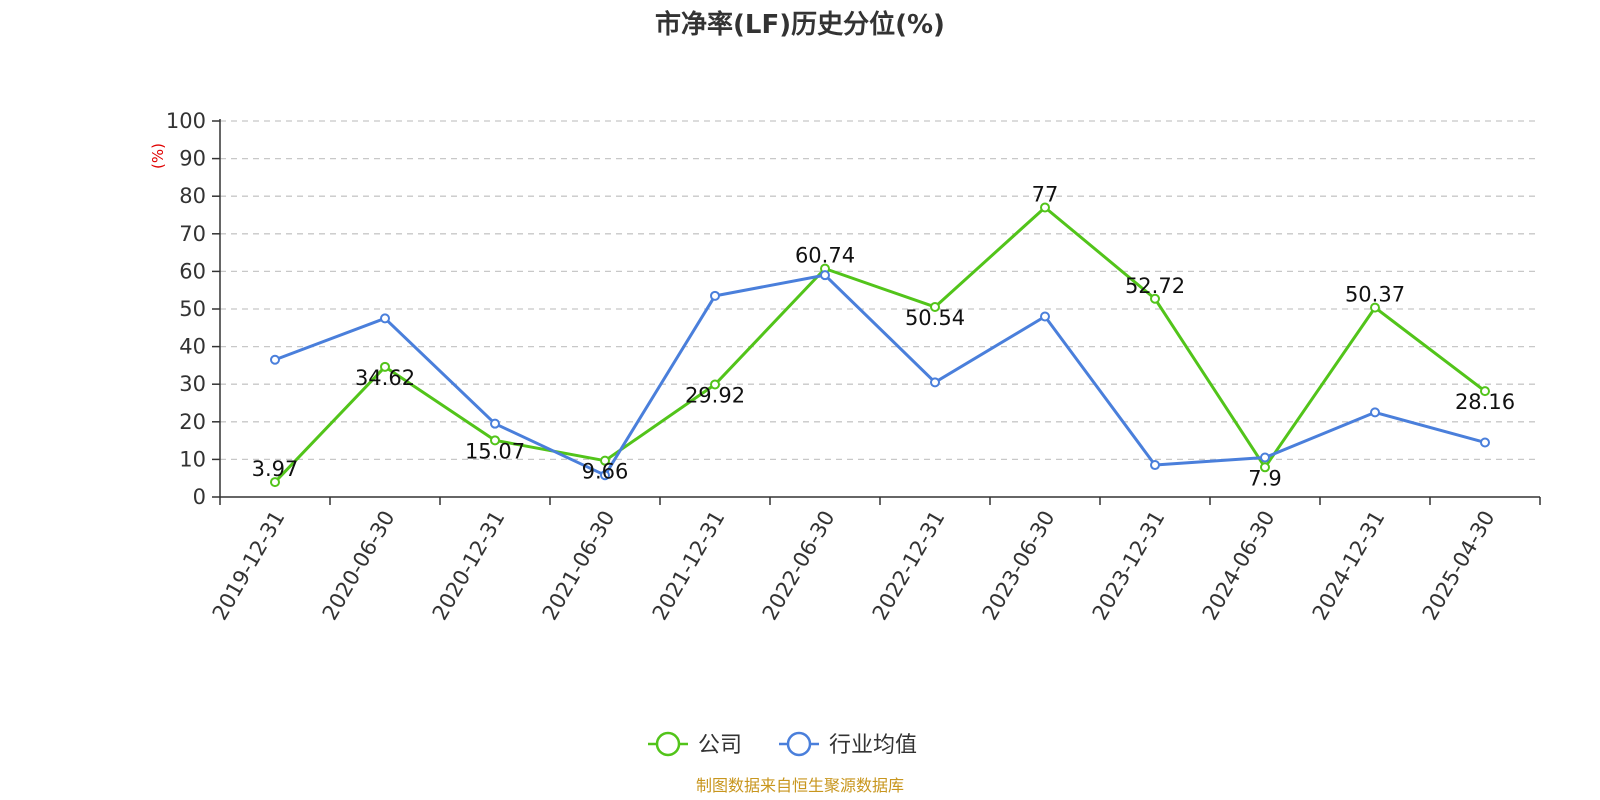  What do you see at coordinates (469, 566) in the screenshot?
I see `x-tick-label: 2020-12-31` at bounding box center [469, 566].